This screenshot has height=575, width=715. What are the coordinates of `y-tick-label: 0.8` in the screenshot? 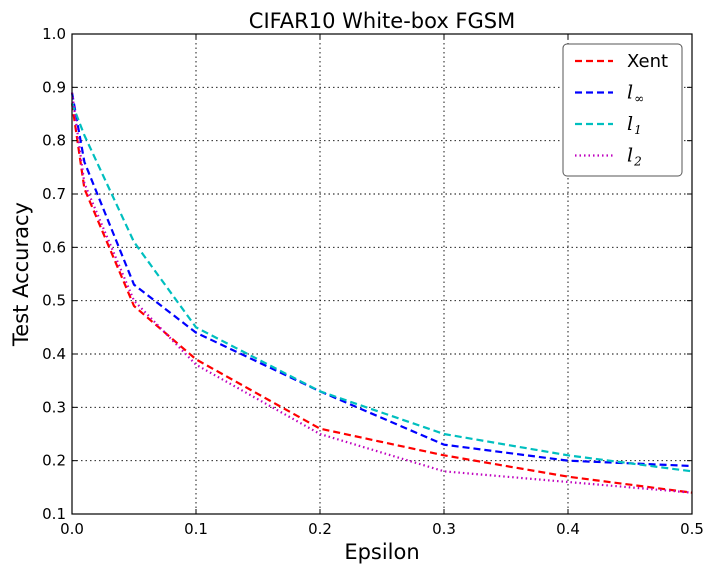 It's located at (54, 141).